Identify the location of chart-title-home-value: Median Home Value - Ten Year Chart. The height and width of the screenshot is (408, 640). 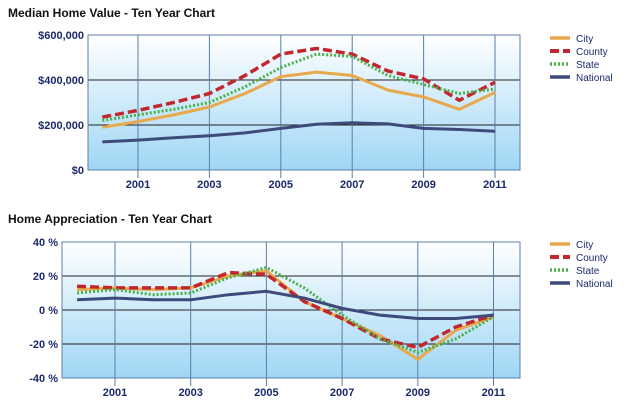
(111, 13).